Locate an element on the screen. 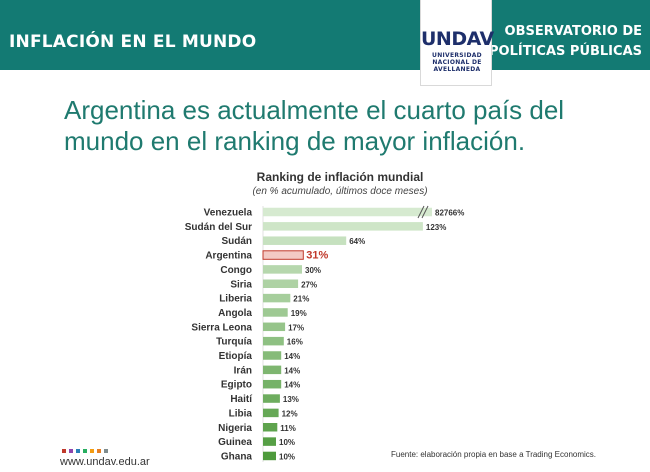 Image resolution: width=650 pixels, height=472 pixels. org-title-line-1: OBSERVATORIO DE is located at coordinates (573, 31).